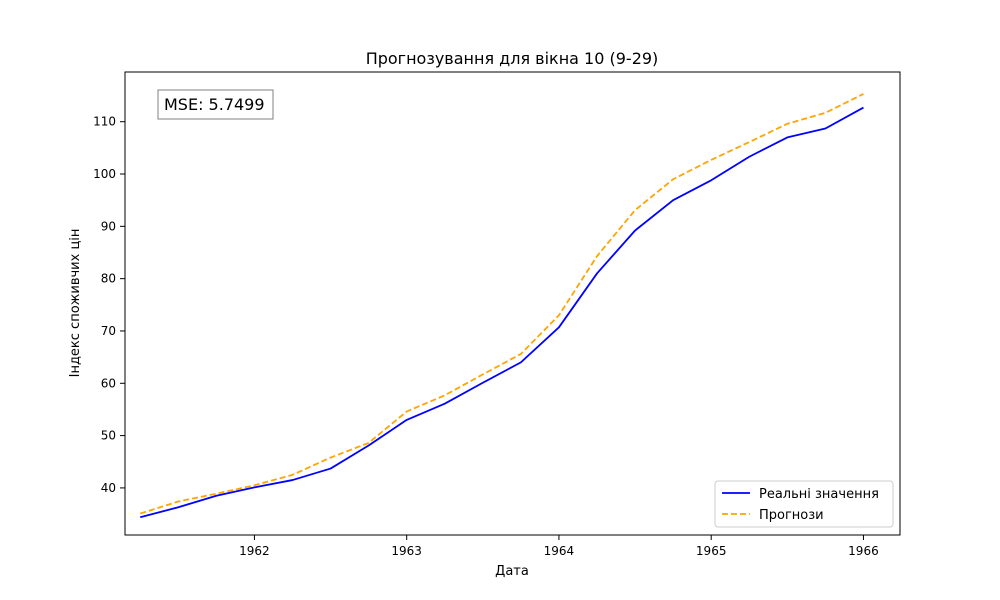 This screenshot has height=600, width=1000. I want to click on y-tick-label: 60, so click(108, 383).